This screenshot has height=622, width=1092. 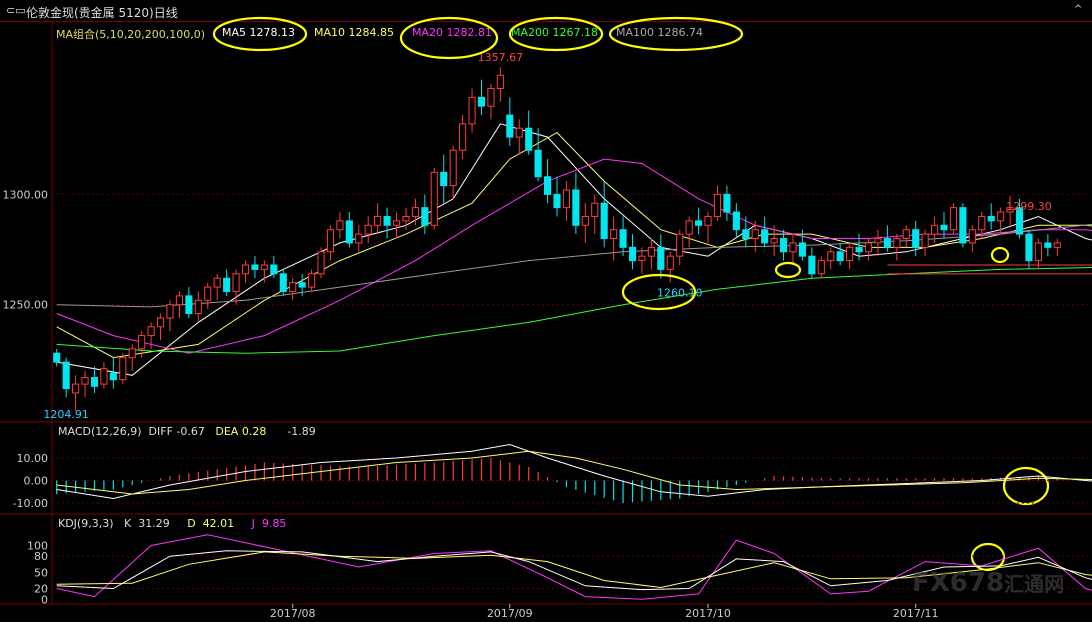 What do you see at coordinates (574, 265) in the screenshot?
I see `ma-line-ma100` at bounding box center [574, 265].